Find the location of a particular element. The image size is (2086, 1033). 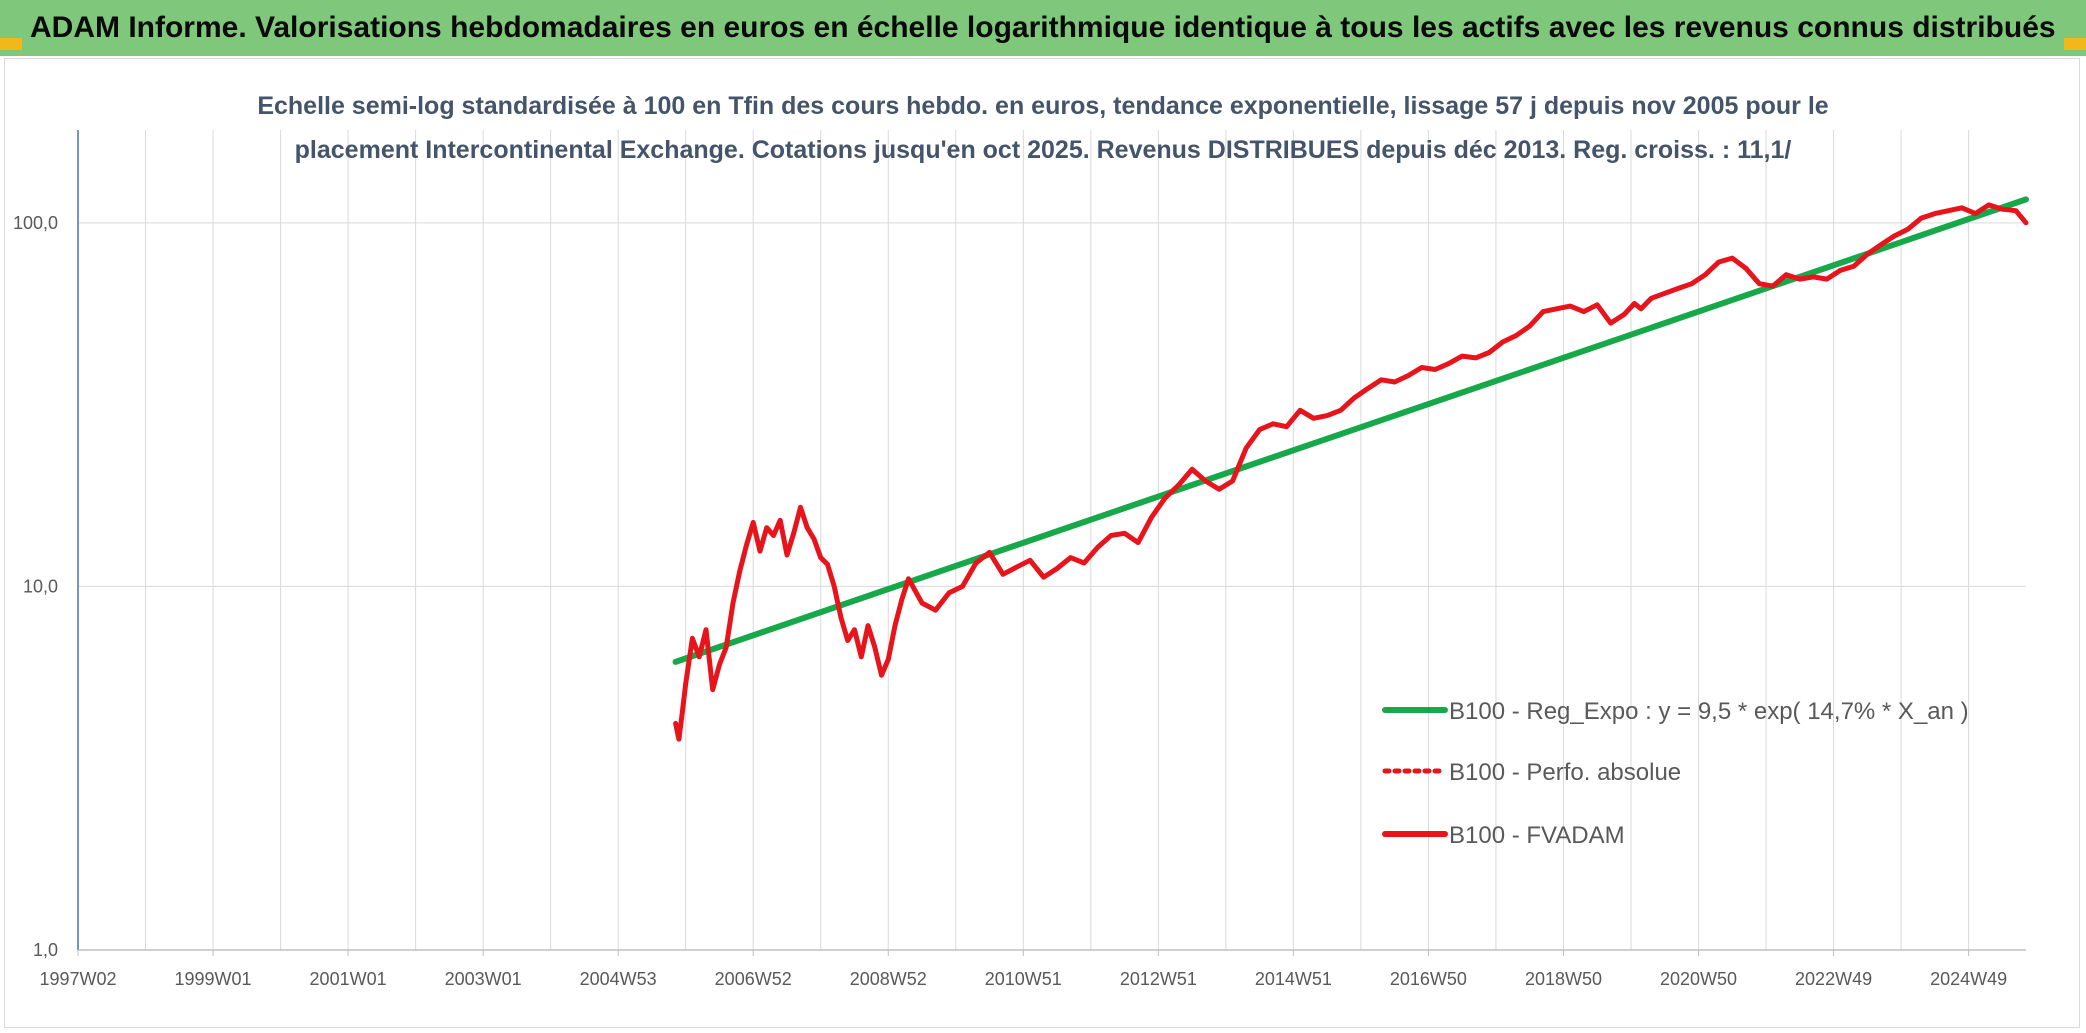

corner-accent-right is located at coordinates (2075, 44).